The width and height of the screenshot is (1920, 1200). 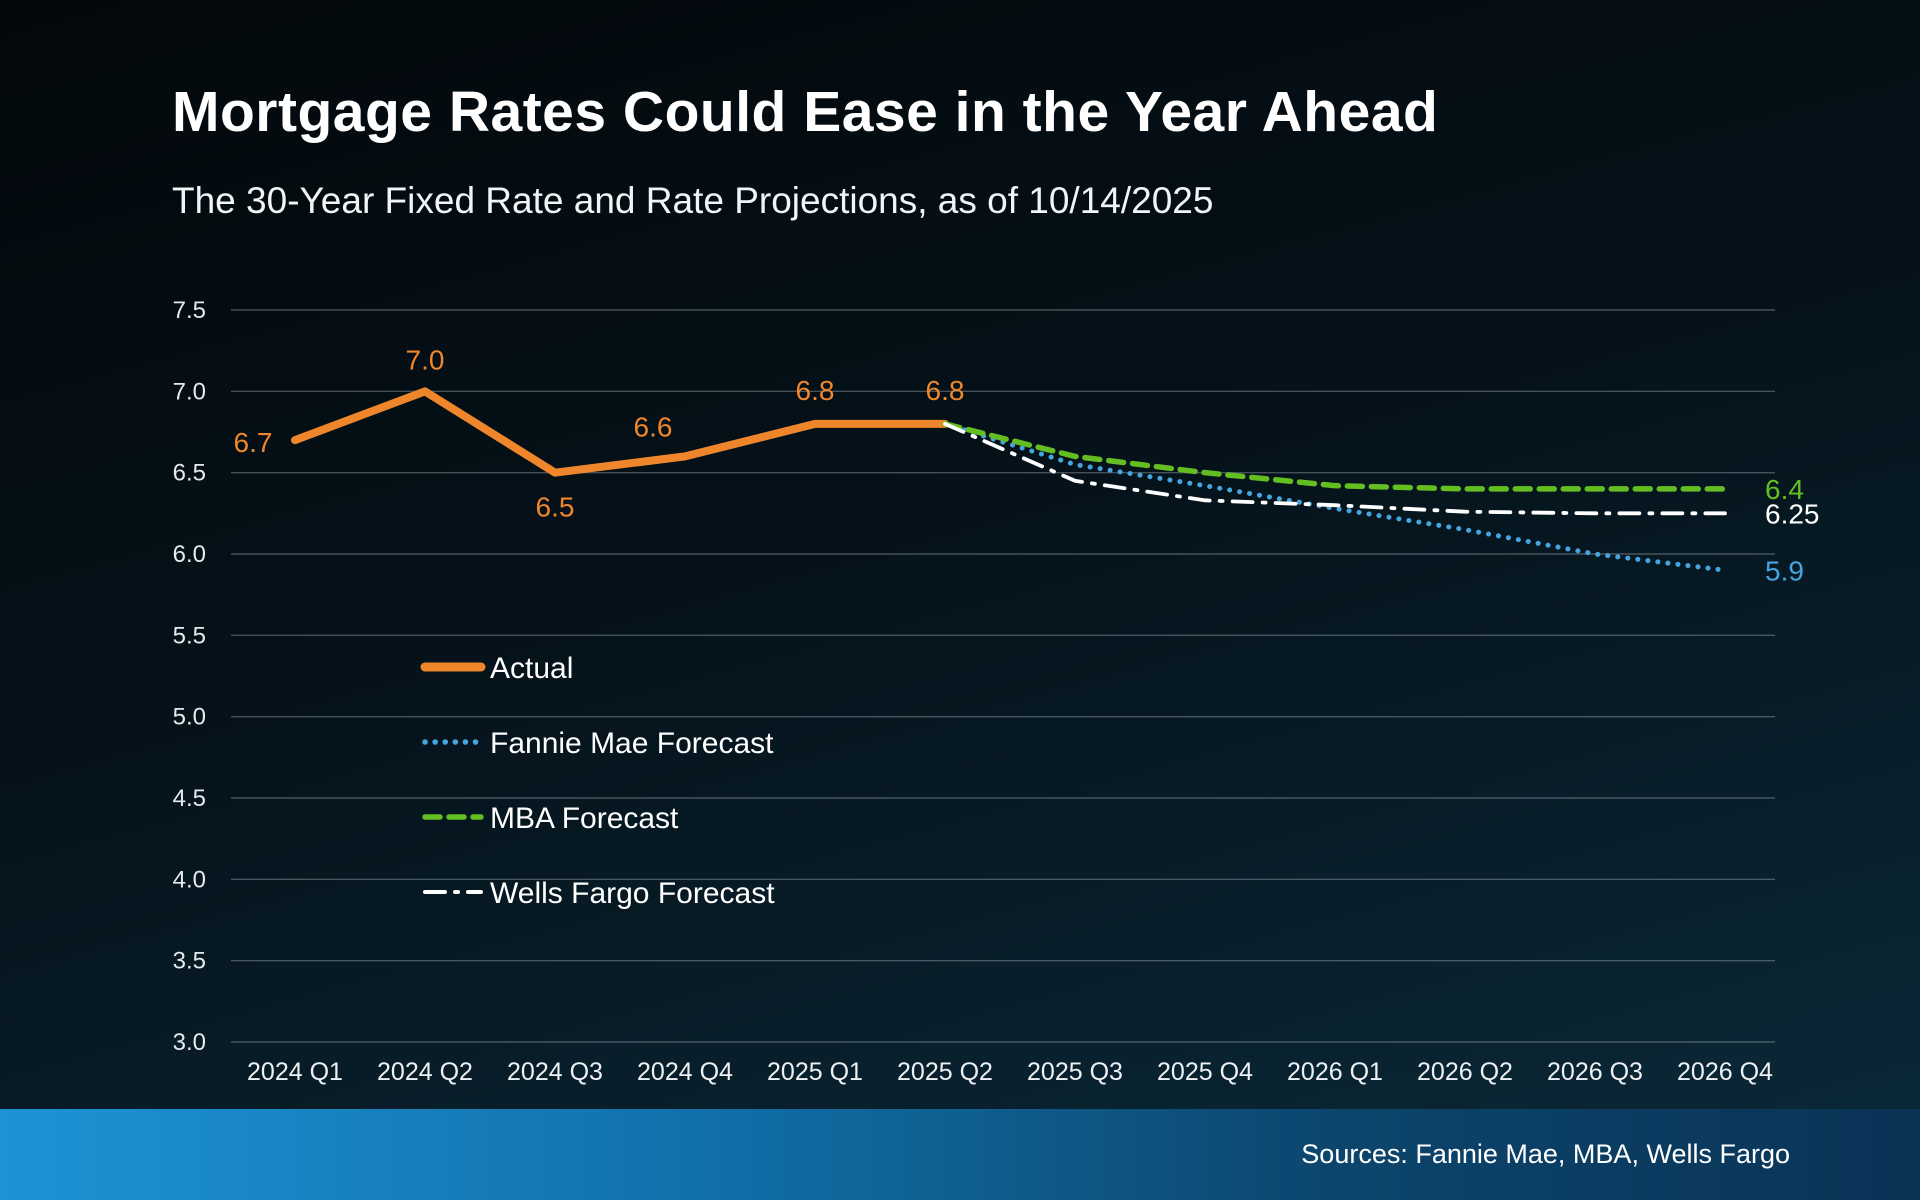 What do you see at coordinates (189, 1042) in the screenshot?
I see `y-tick-label: 3.0` at bounding box center [189, 1042].